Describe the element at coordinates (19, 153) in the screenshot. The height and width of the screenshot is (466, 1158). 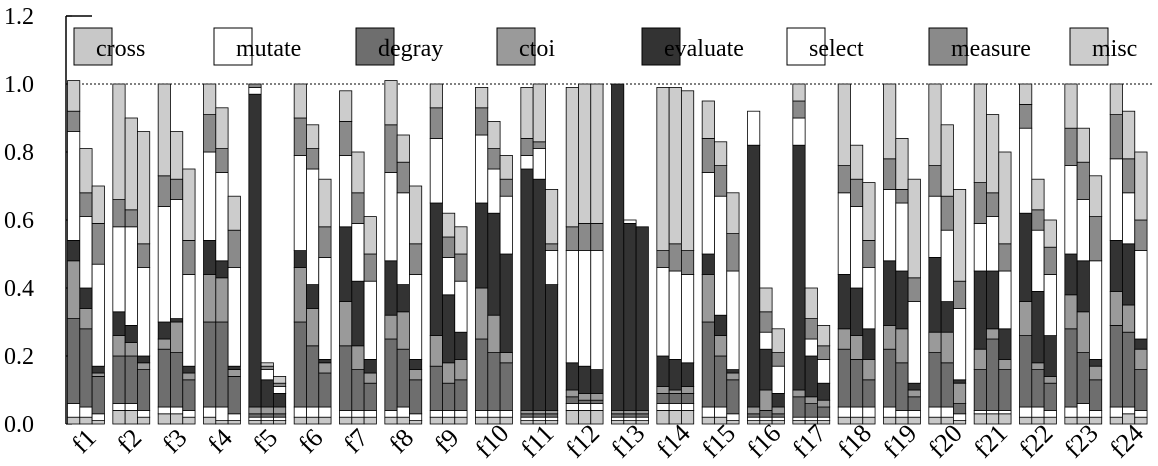
I see `y-tick-label: 0.8` at that location.